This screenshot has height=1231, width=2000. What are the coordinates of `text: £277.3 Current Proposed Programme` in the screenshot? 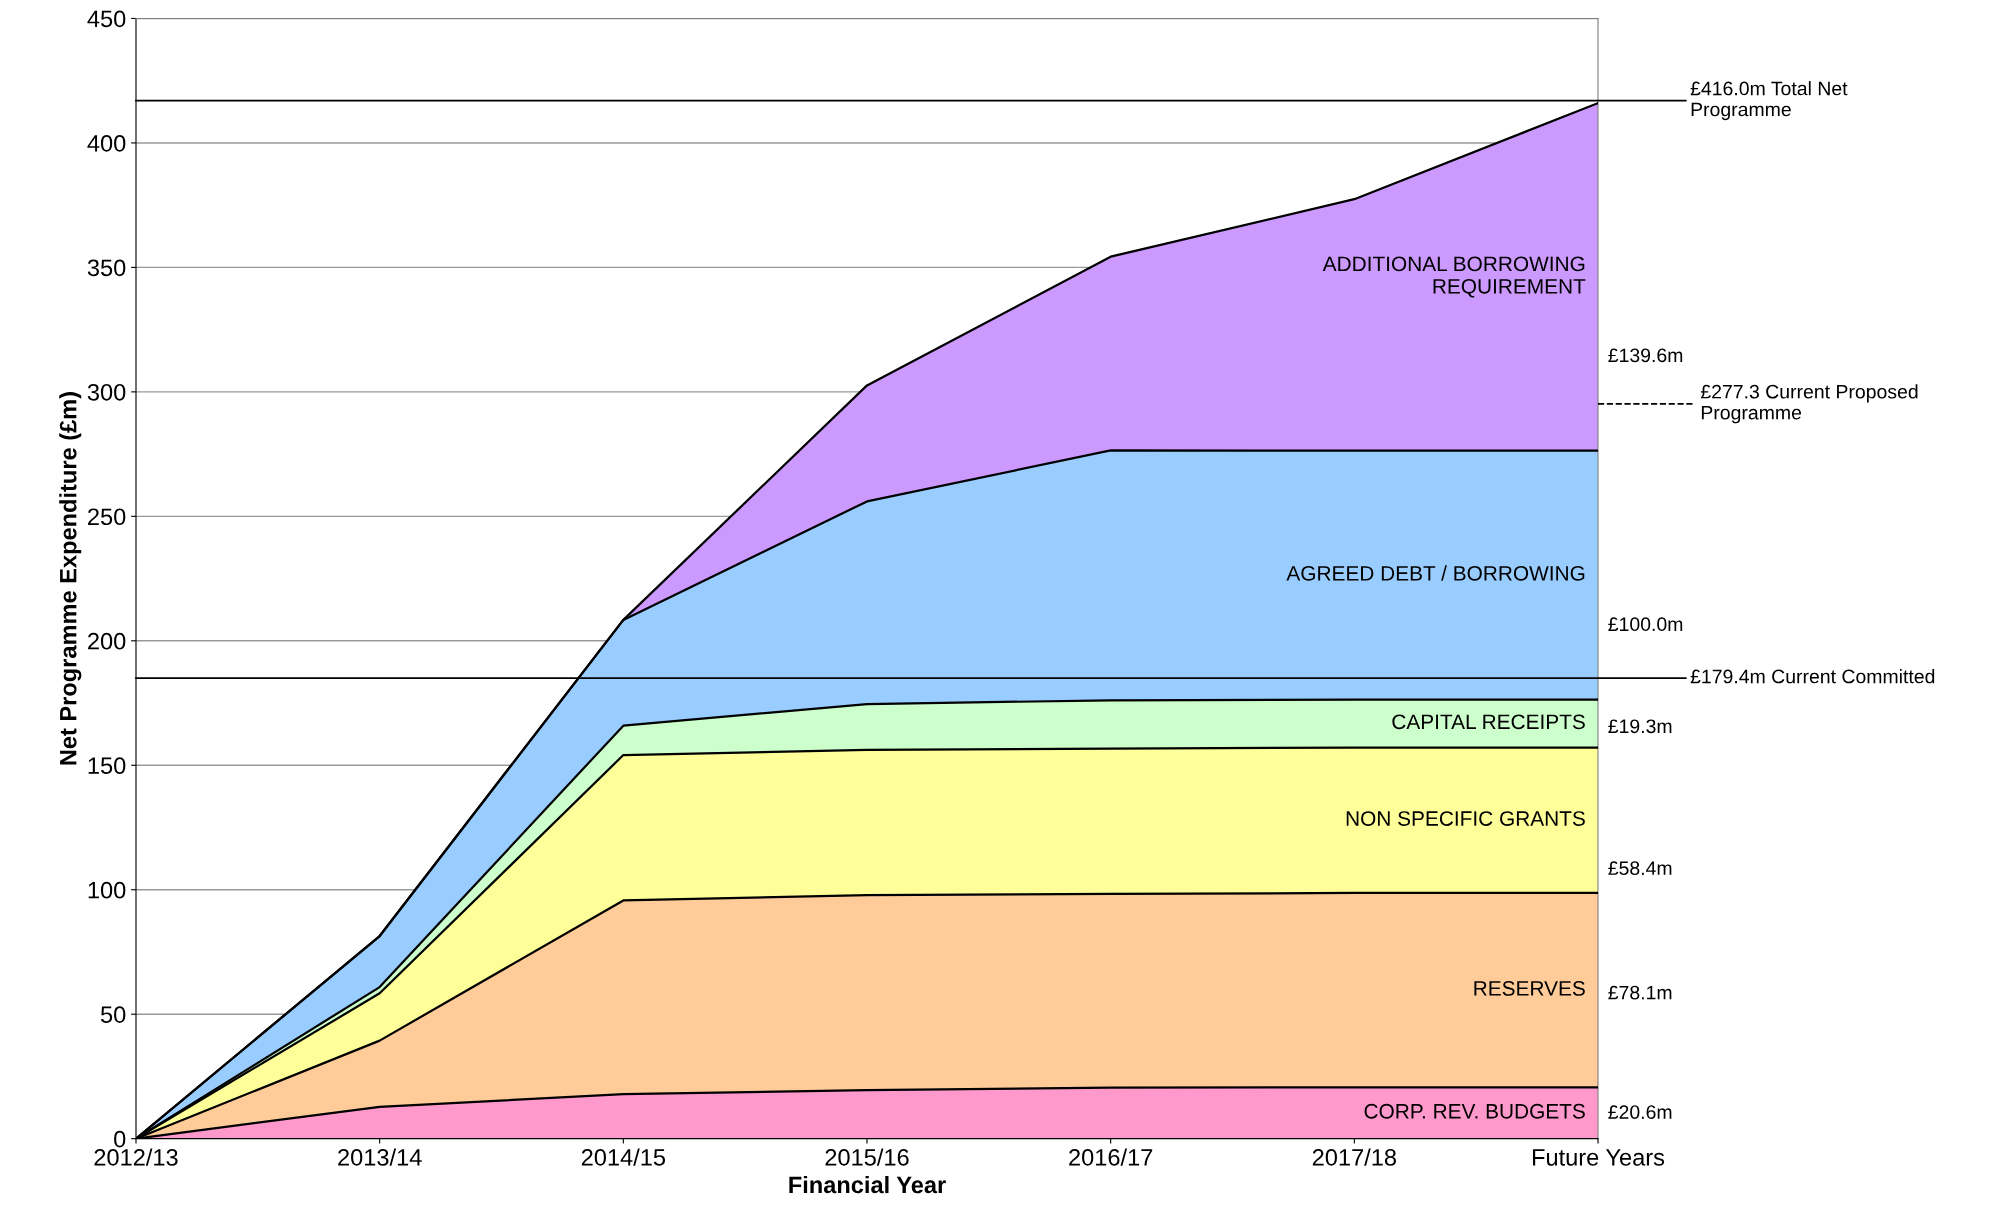 It's located at (1809, 404).